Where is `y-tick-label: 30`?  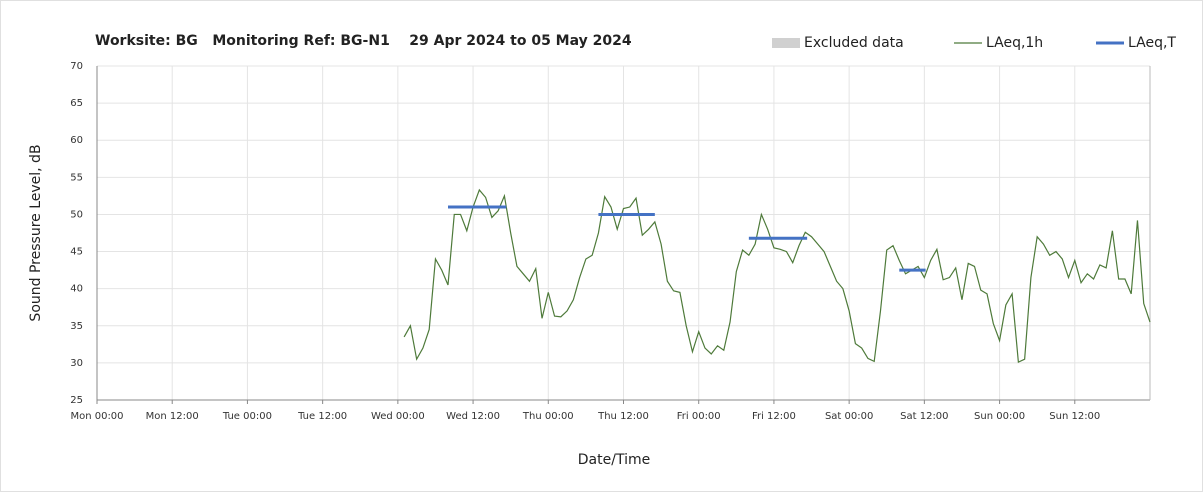
y-tick-label: 30 is located at coordinates (76, 363).